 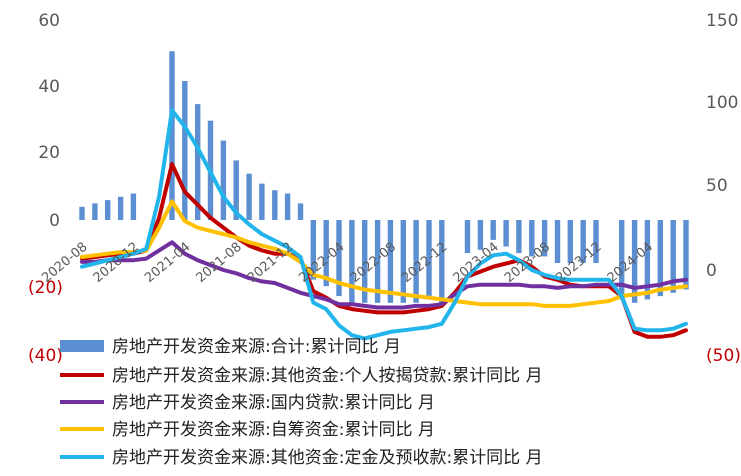 I want to click on left-tick-label: (20), so click(x=45, y=288).